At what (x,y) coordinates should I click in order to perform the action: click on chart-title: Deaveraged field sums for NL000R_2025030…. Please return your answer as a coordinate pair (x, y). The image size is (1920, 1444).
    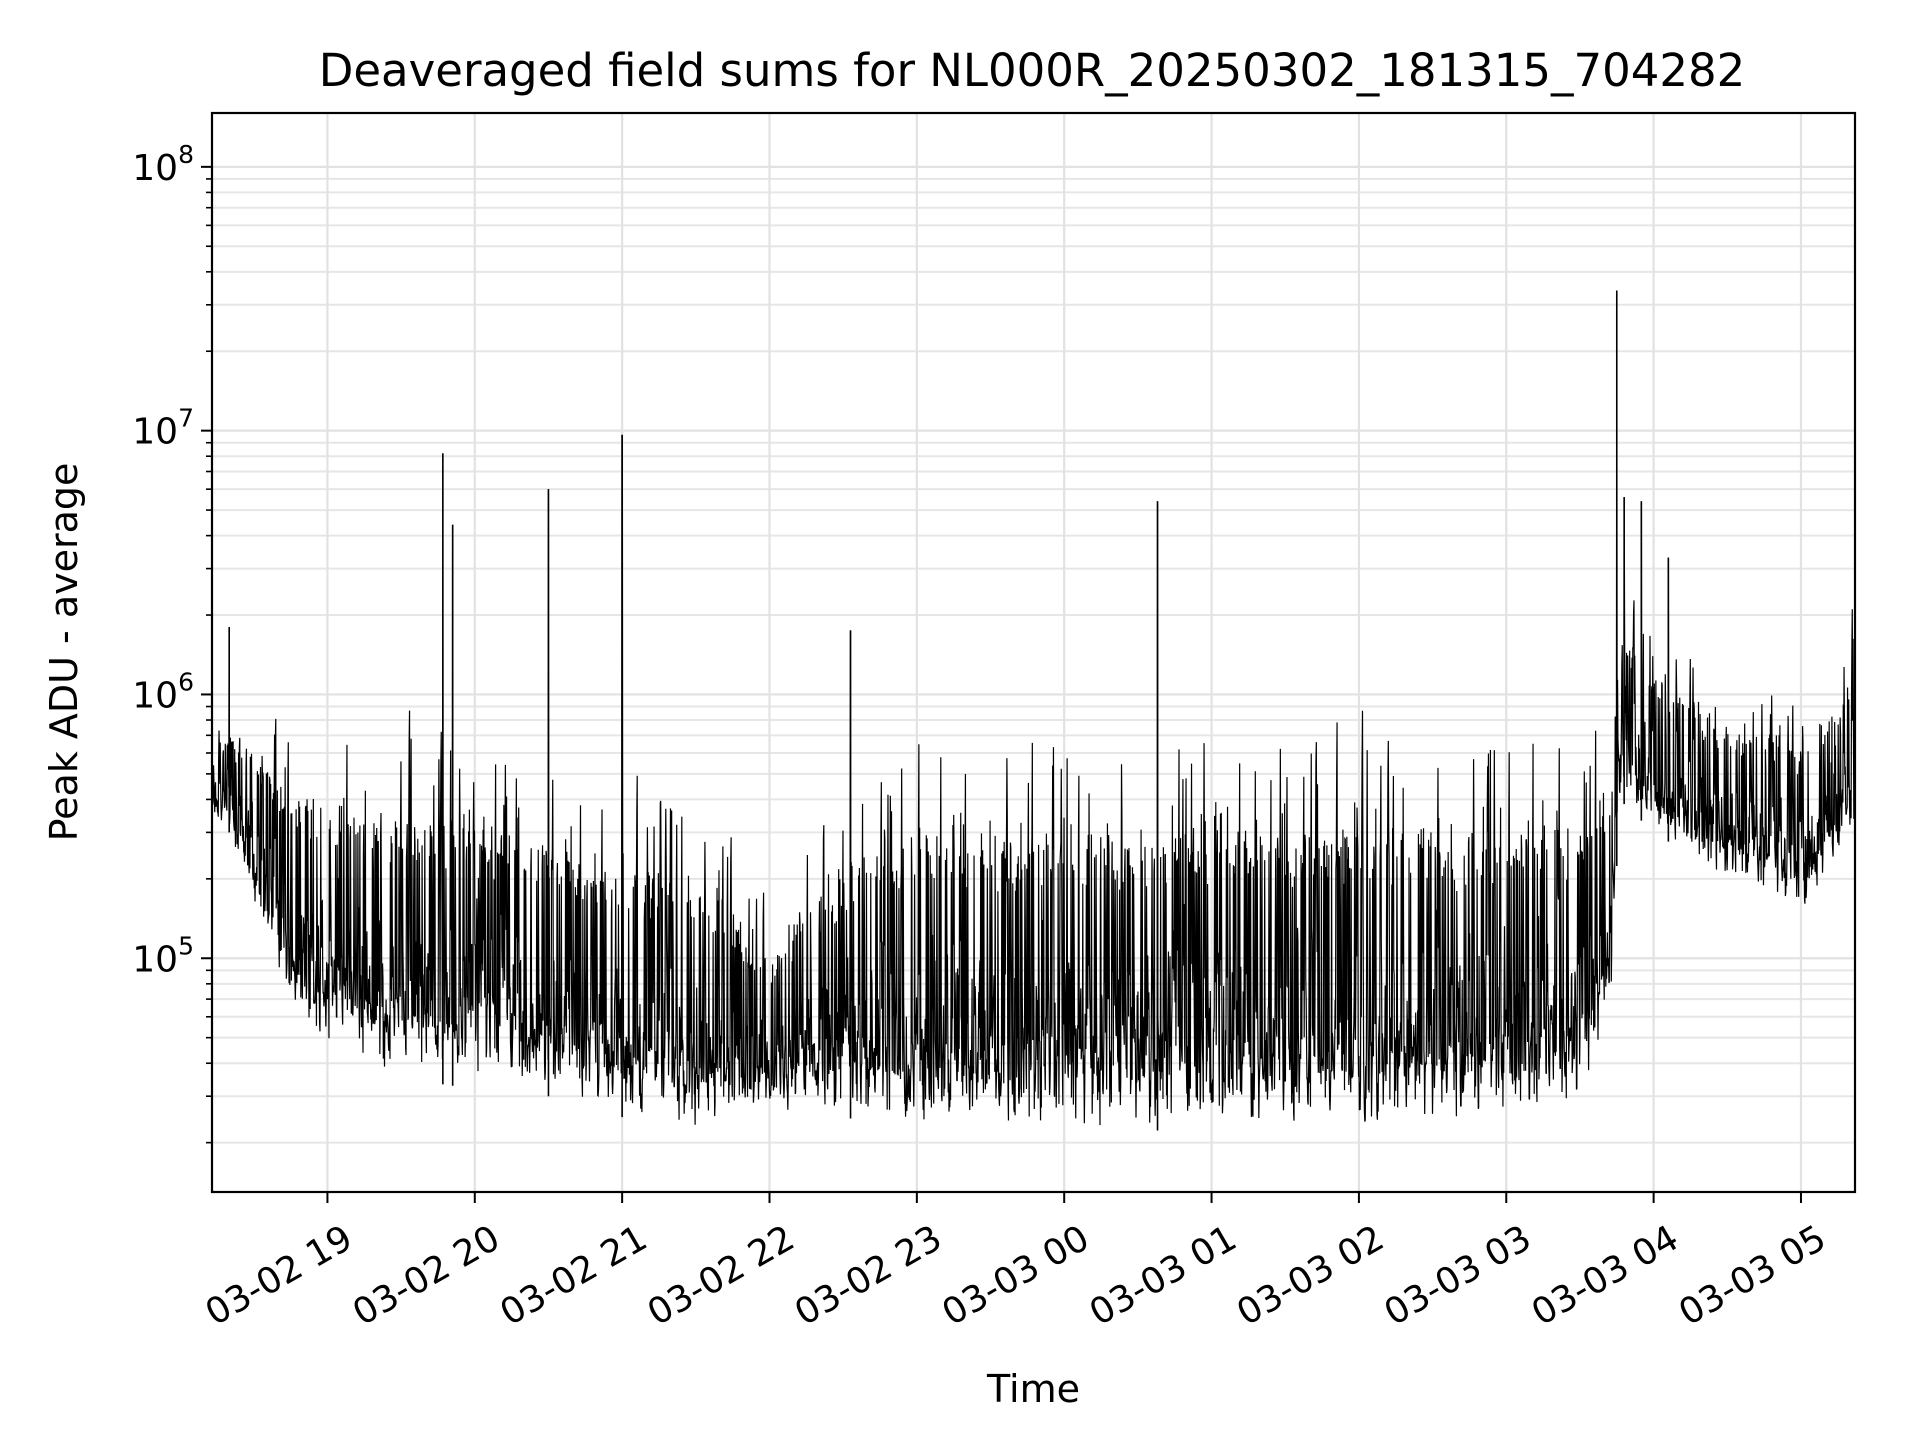
    Looking at the image, I should click on (1032, 70).